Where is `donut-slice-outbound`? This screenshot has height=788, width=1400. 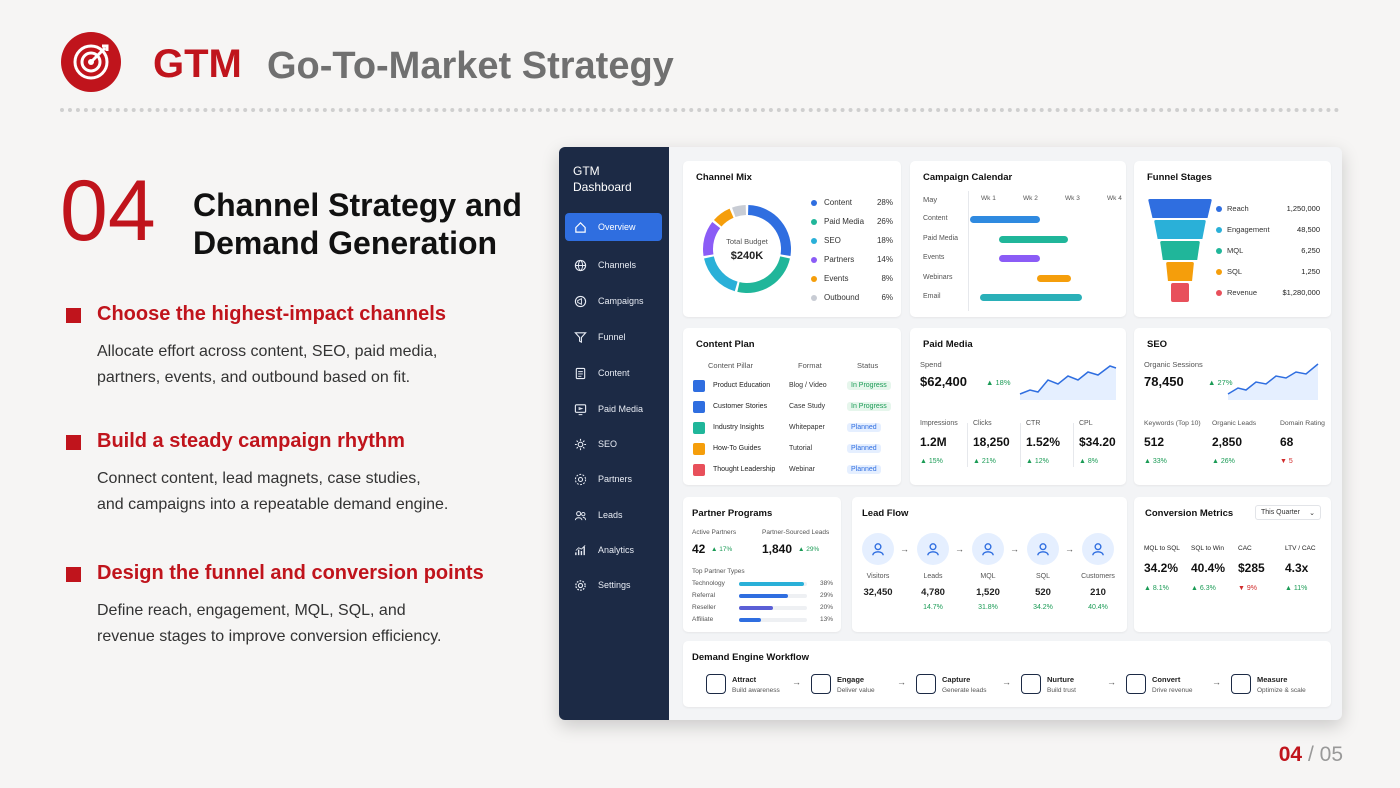 donut-slice-outbound is located at coordinates (739, 211).